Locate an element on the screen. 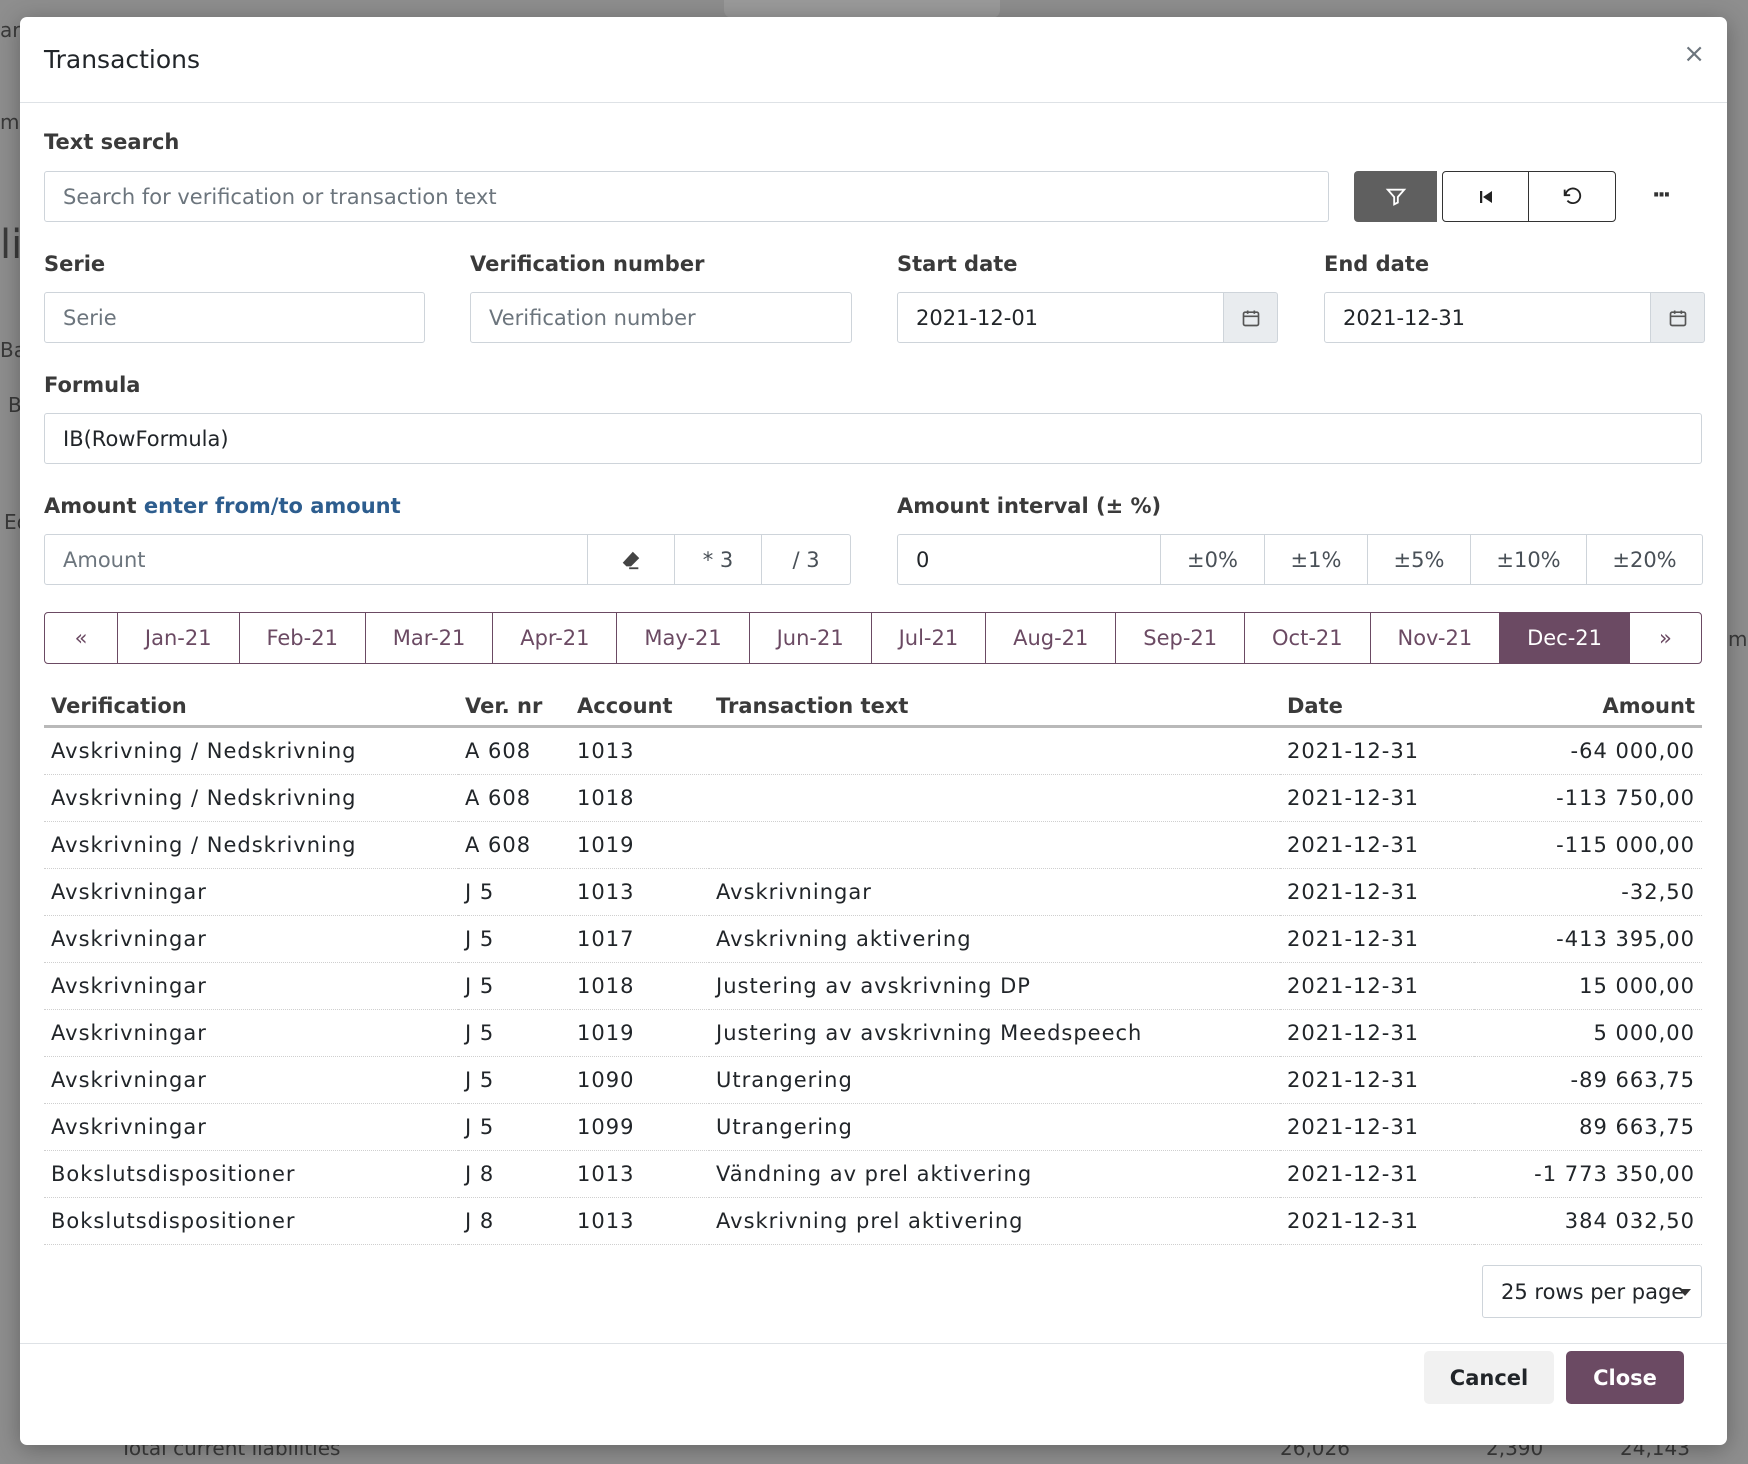 This screenshot has width=1748, height=1464. end-date-calendar-button is located at coordinates (1677, 317).